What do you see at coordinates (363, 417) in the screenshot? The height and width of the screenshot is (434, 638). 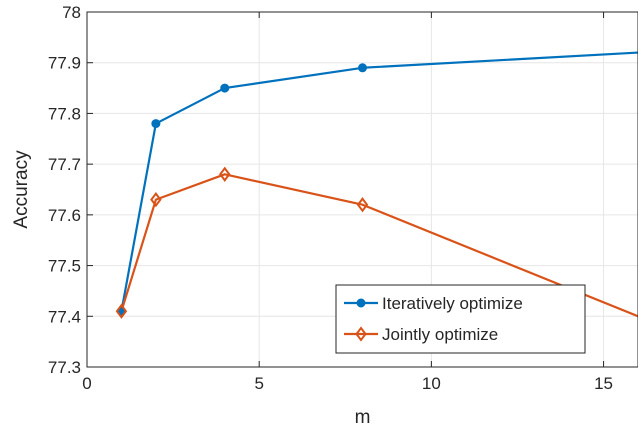 I see `x-axis-label: m` at bounding box center [363, 417].